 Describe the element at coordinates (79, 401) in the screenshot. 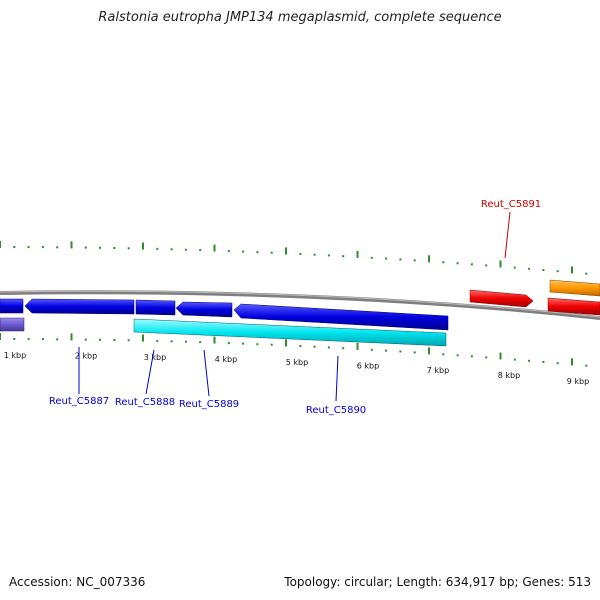

I see `gene-label-reut-c5887: Reut_C5887` at that location.